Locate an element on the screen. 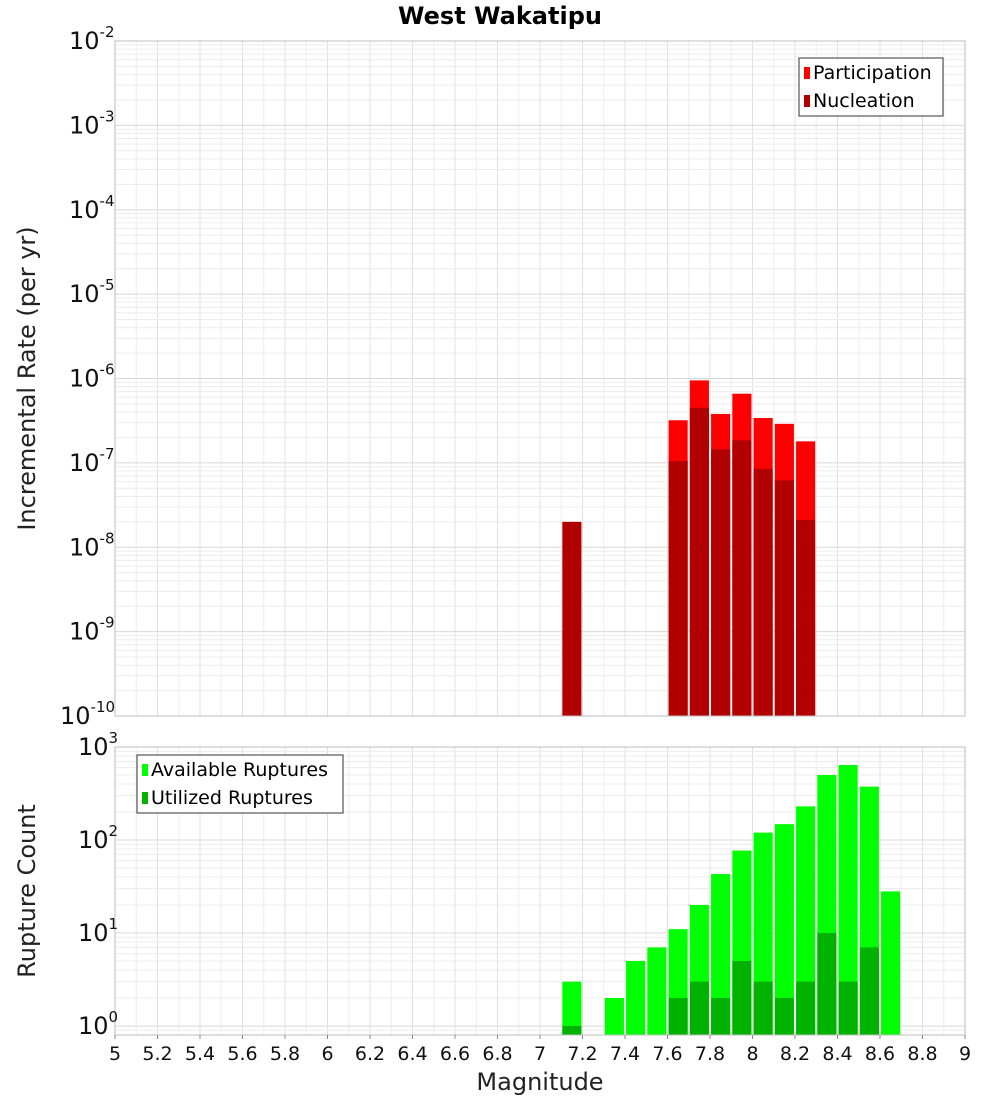 The height and width of the screenshot is (1100, 1000). count-legend: Available Ruptures Utilized Ruptures is located at coordinates (240, 784).